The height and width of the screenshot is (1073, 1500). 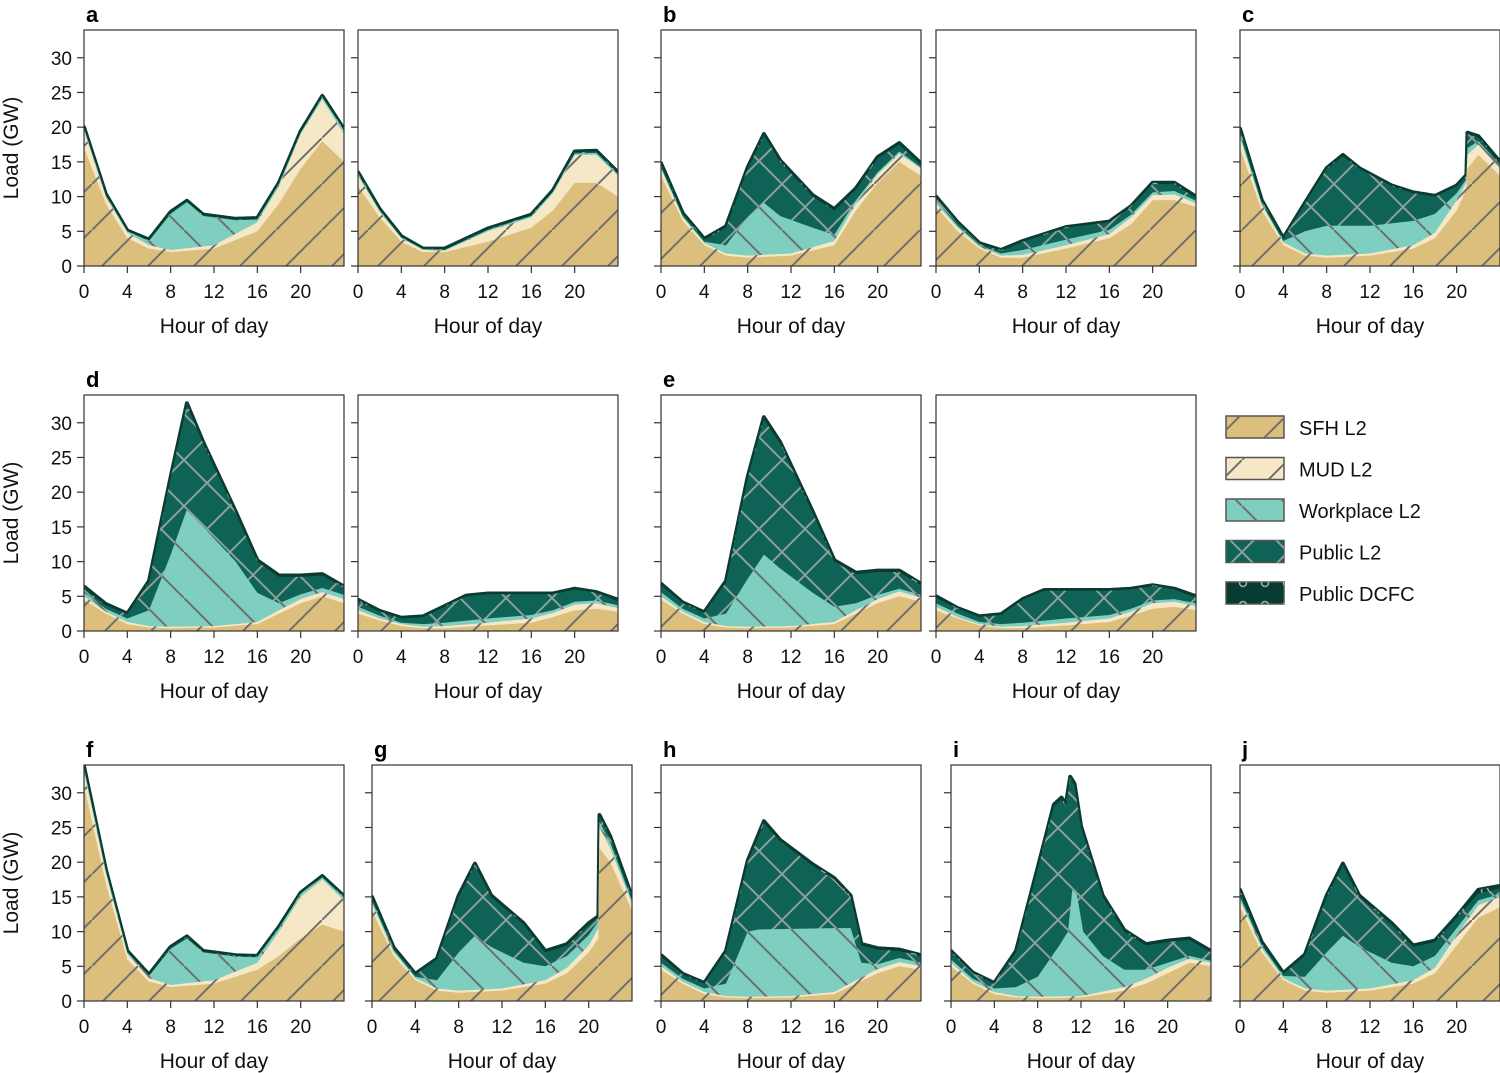 What do you see at coordinates (1303, 552) in the screenshot?
I see `legend-item-publ2: Public L2` at bounding box center [1303, 552].